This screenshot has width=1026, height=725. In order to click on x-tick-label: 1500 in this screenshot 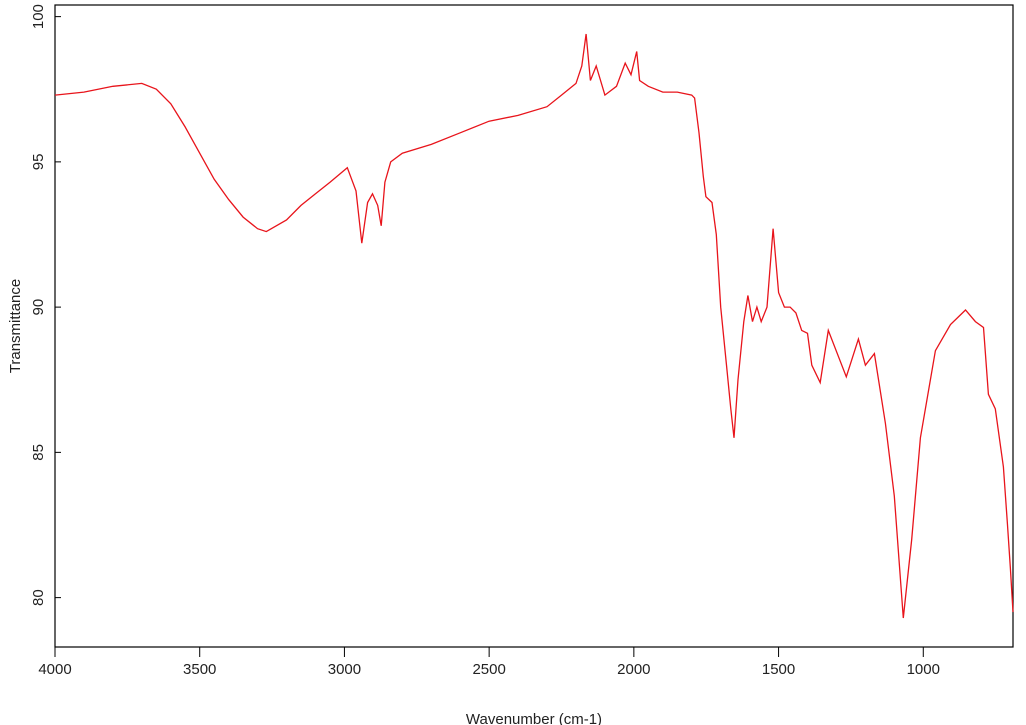, I will do `click(778, 669)`.